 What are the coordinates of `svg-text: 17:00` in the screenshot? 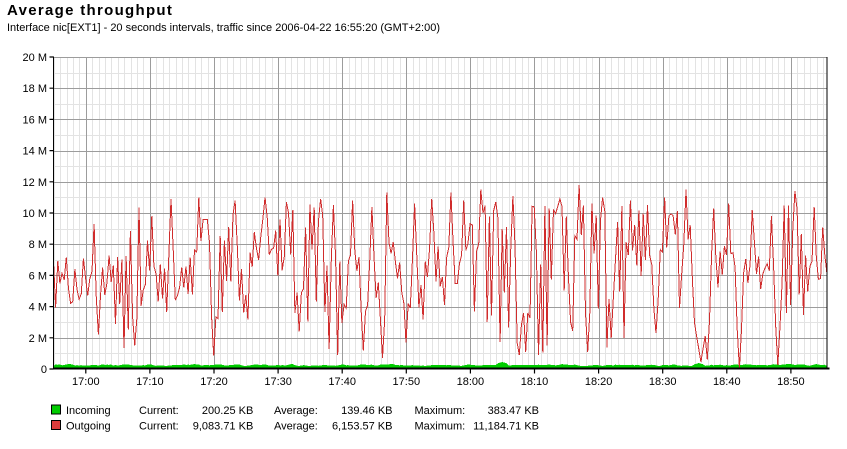 It's located at (86, 382).